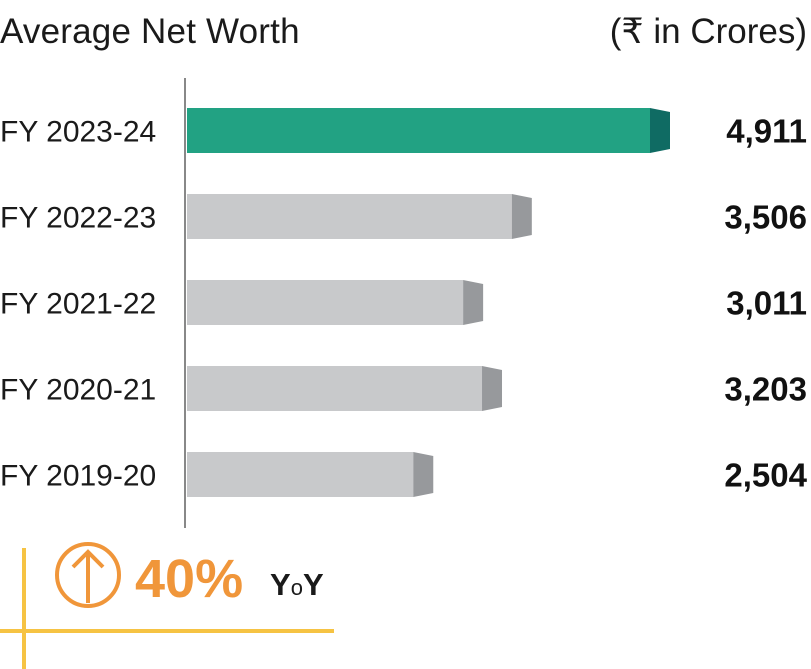  What do you see at coordinates (765, 389) in the screenshot?
I see `value-label: 3,203` at bounding box center [765, 389].